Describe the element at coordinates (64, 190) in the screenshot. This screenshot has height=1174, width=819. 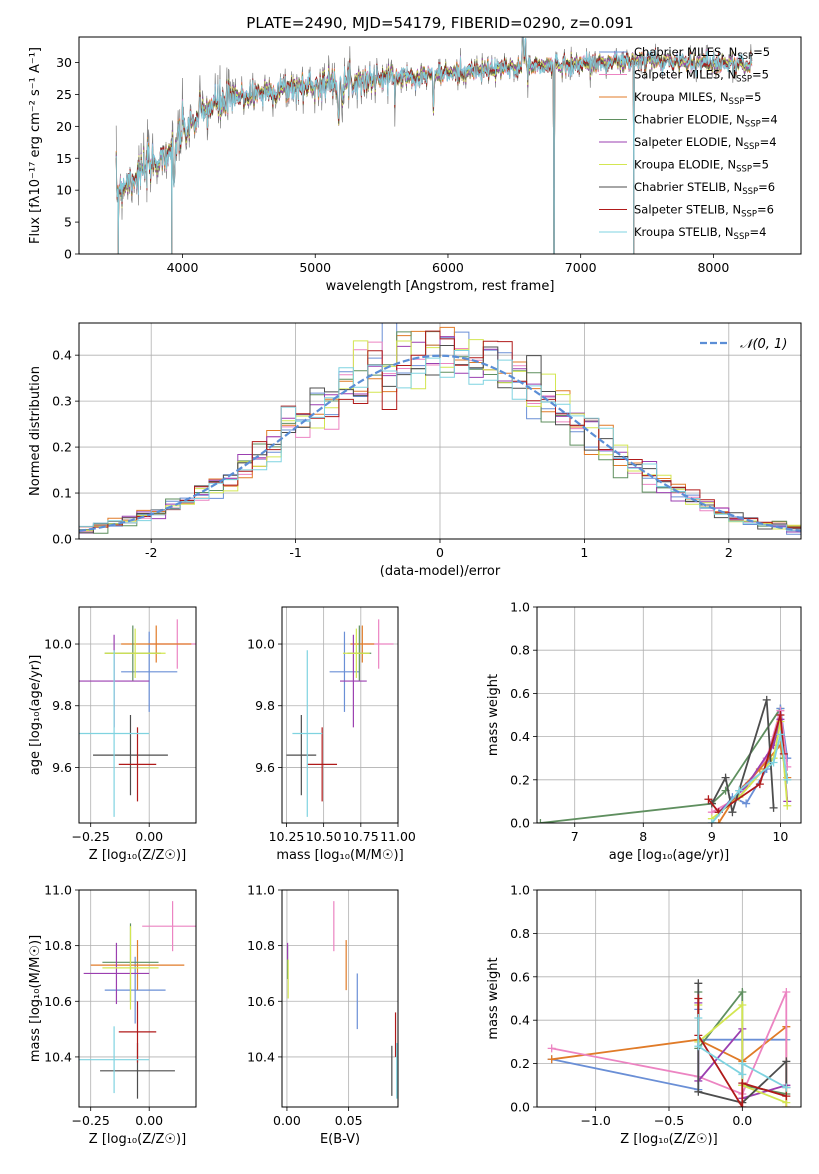
I see `y-tick-label: 10` at that location.